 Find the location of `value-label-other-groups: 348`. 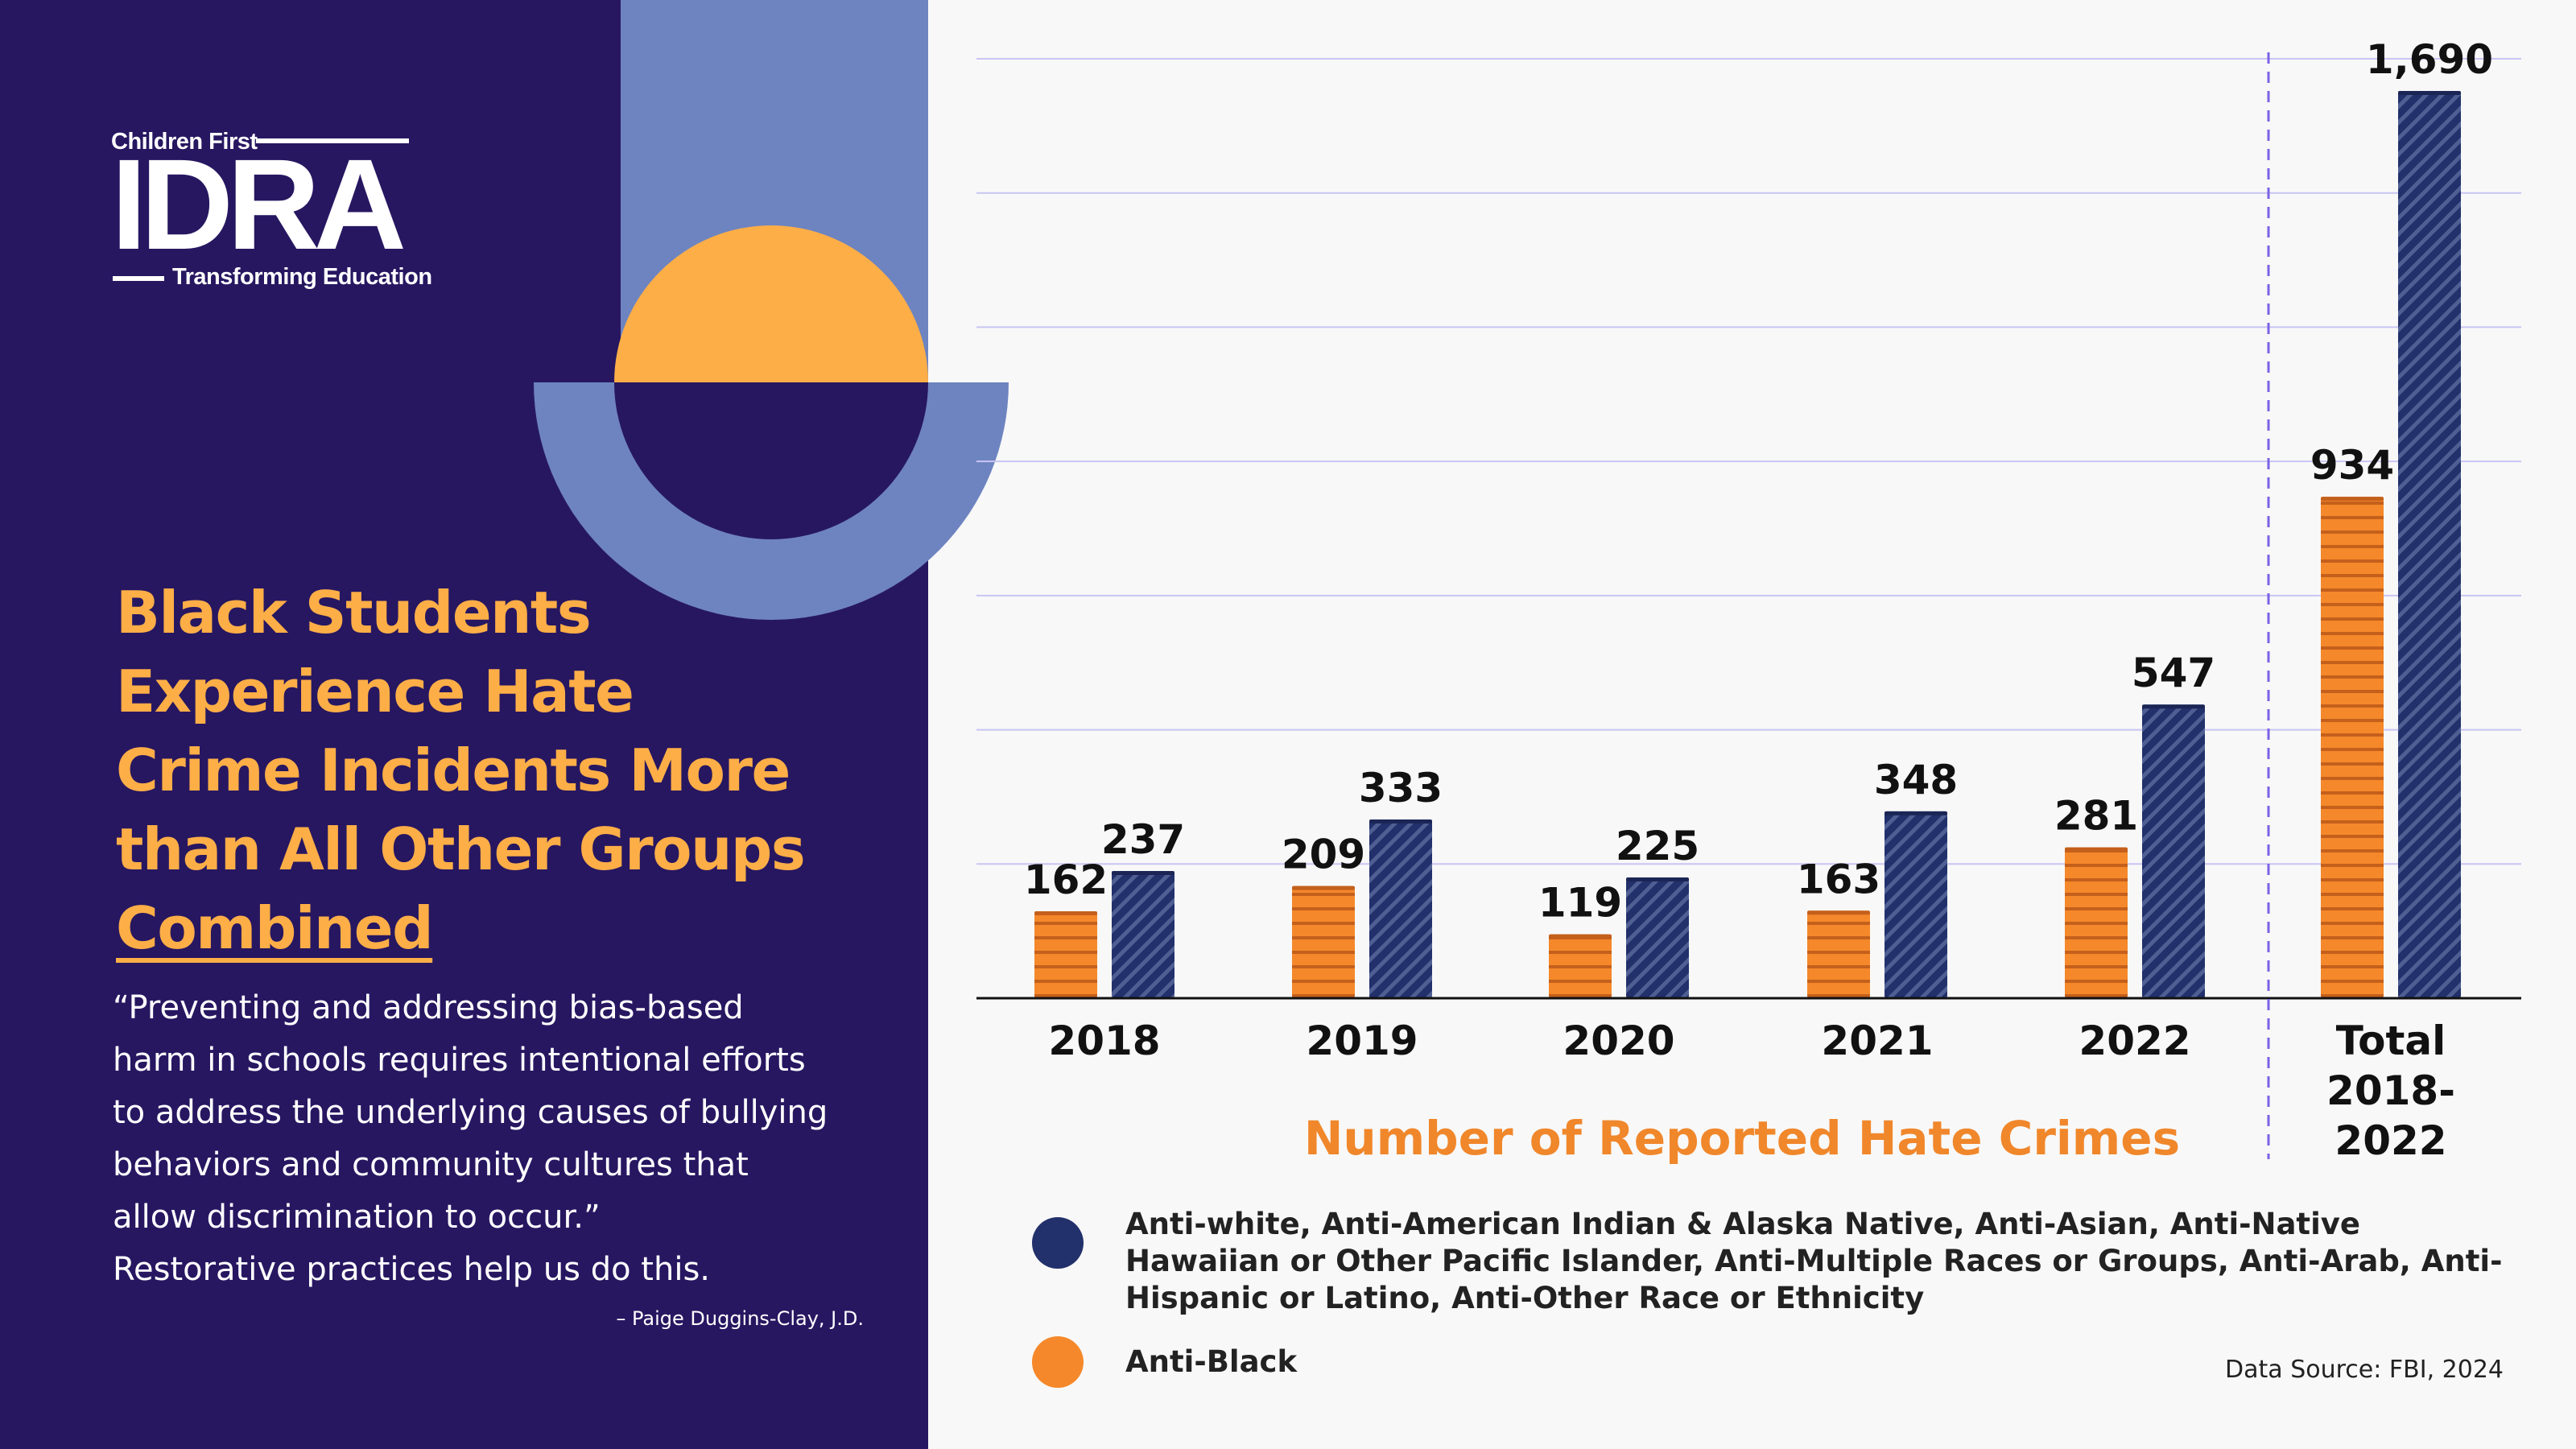

value-label-other-groups: 348 is located at coordinates (1916, 780).